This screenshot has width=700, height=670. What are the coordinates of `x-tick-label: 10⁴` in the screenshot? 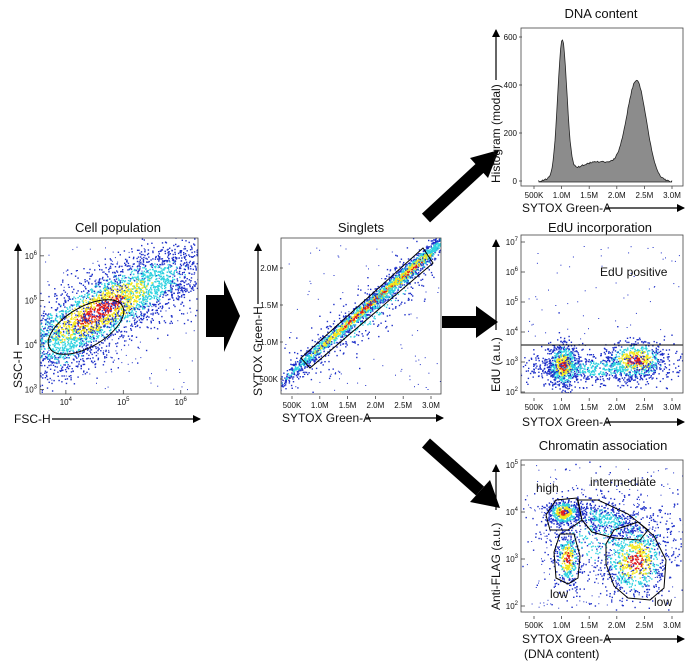 It's located at (66, 402).